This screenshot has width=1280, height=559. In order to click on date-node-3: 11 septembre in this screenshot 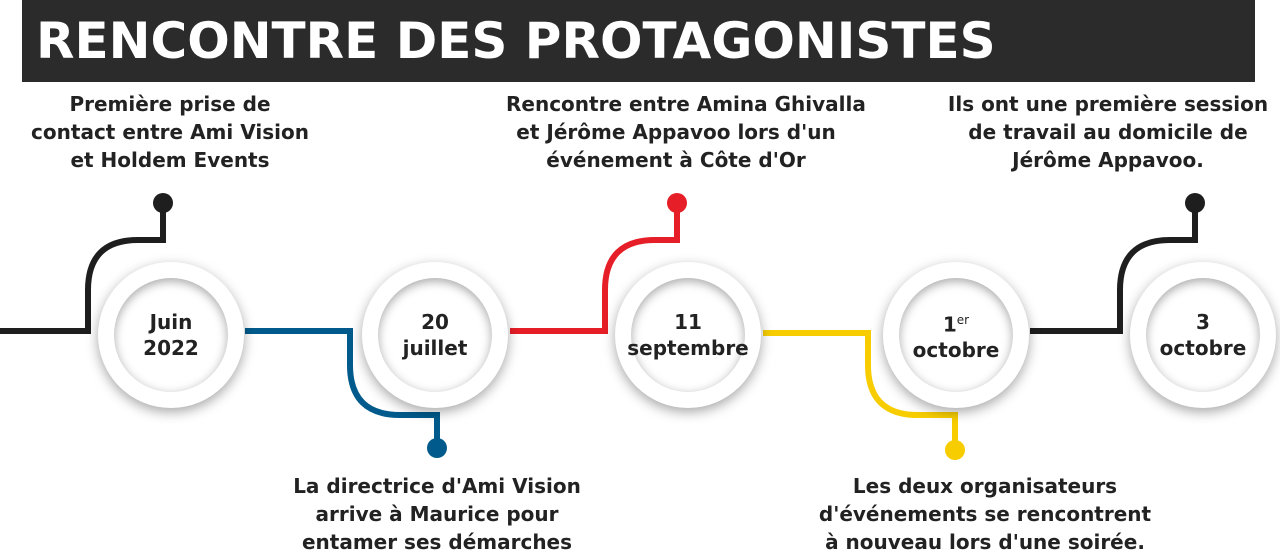, I will do `click(688, 335)`.